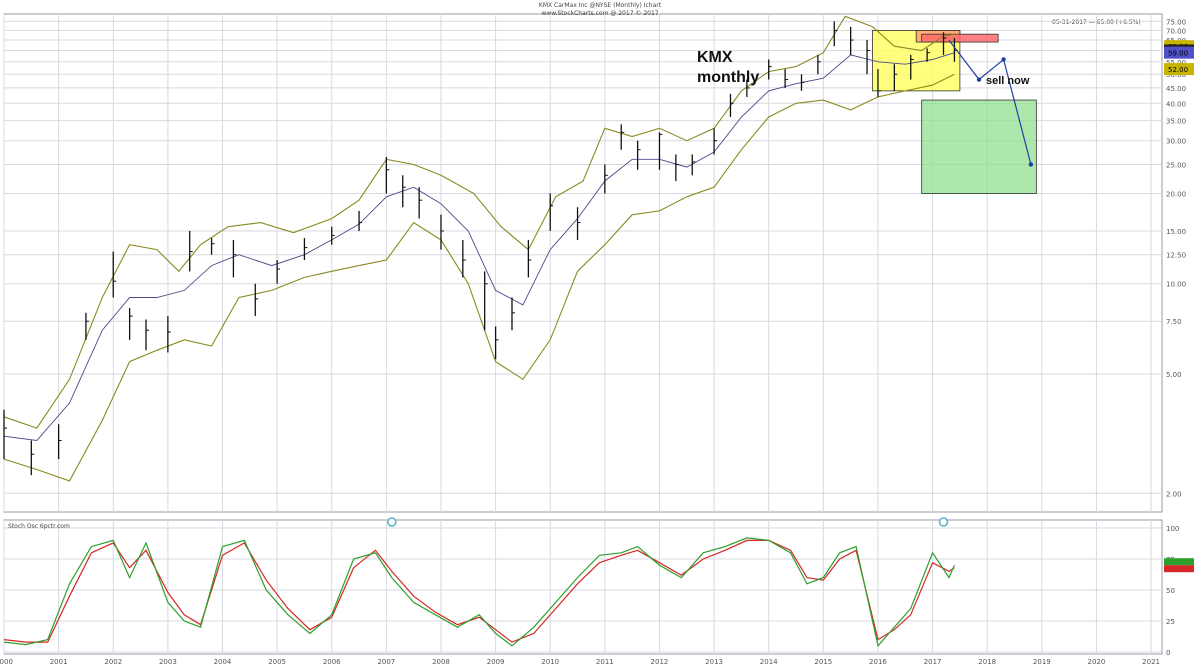 This screenshot has width=1200, height=670. I want to click on y-tick-label: 10.00, so click(1176, 285).